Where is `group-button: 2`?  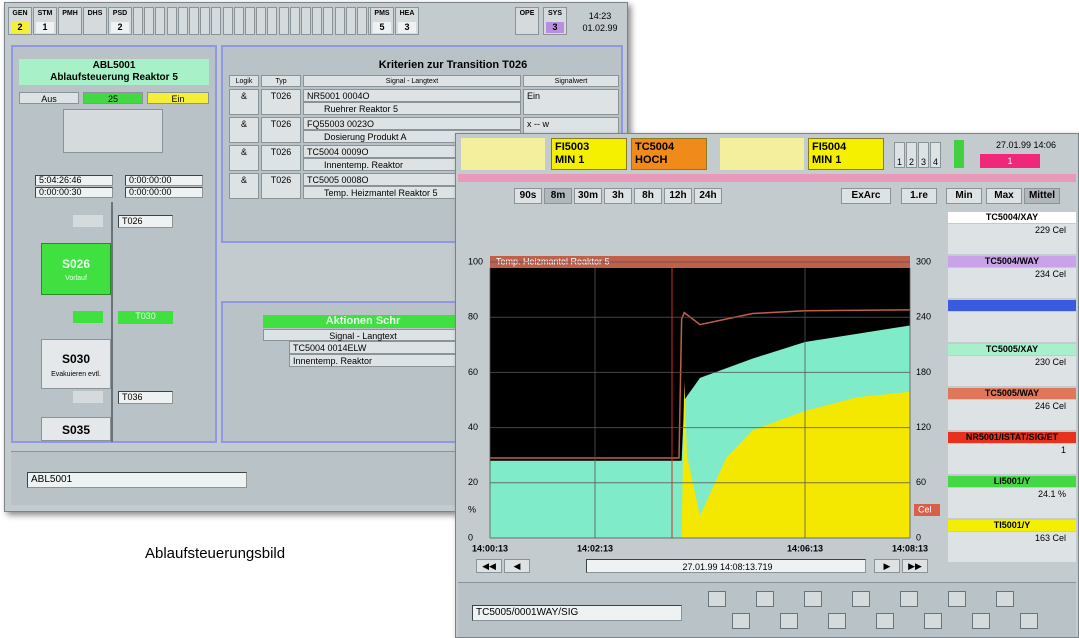 group-button: 2 is located at coordinates (911, 155).